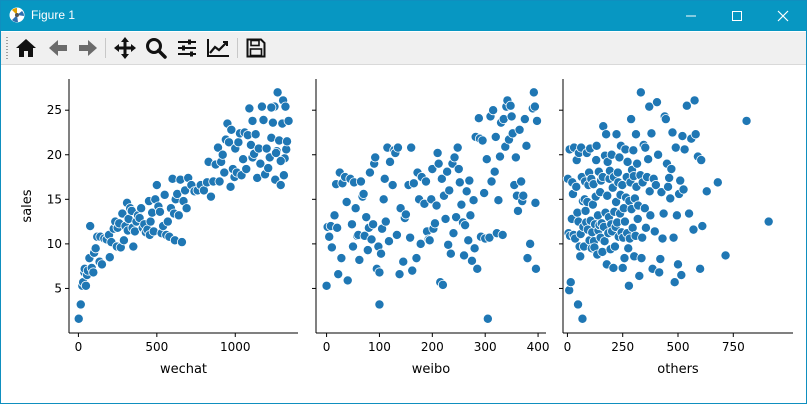  Describe the element at coordinates (53, 15) in the screenshot. I see `window-title: Figure 1` at that location.